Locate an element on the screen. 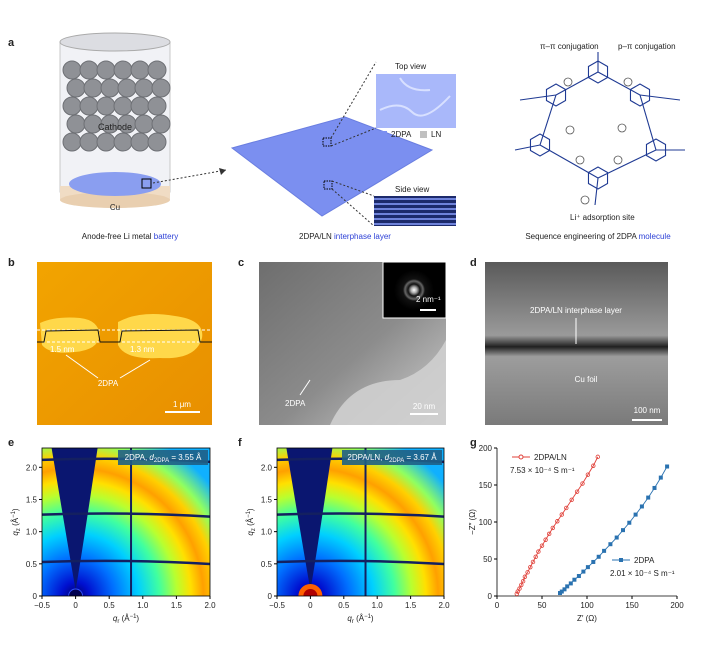 Image resolution: width=701 pixels, height=660 pixels. panel-label: f is located at coordinates (240, 443).